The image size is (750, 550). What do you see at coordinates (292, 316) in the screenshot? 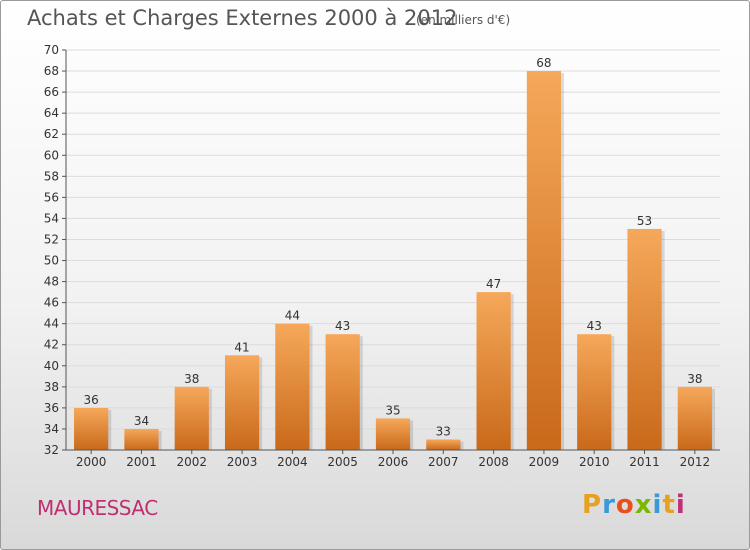
I see `bar-value-label: 44` at bounding box center [292, 316].